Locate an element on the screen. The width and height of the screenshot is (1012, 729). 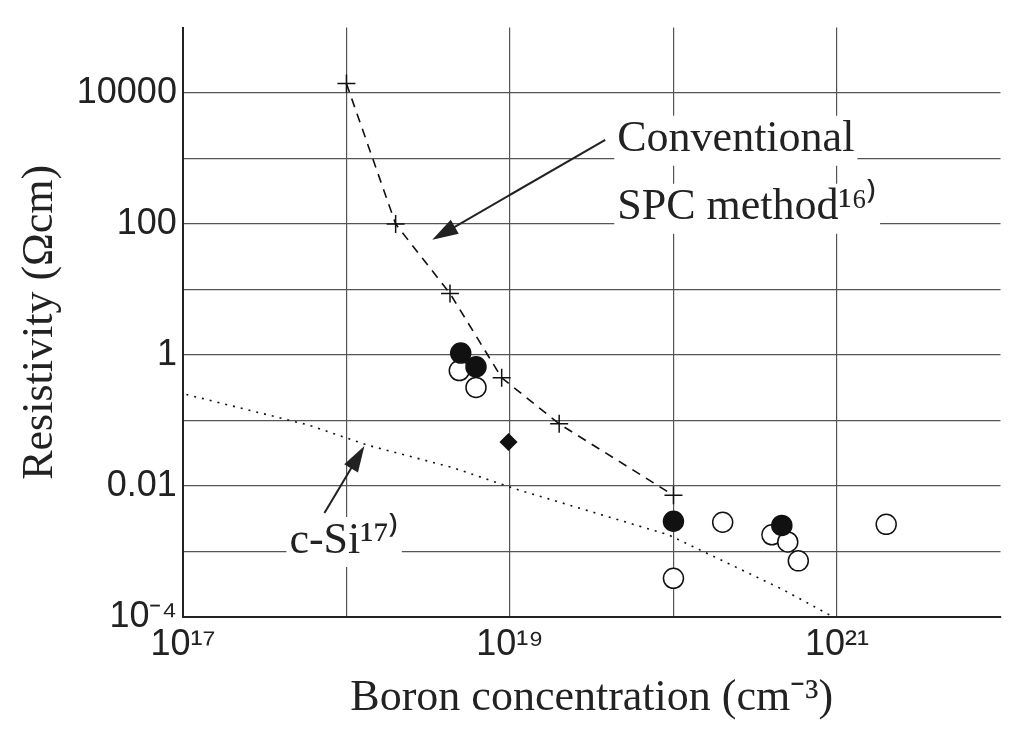
x-tick-label: 10²¹ is located at coordinates (836, 642).